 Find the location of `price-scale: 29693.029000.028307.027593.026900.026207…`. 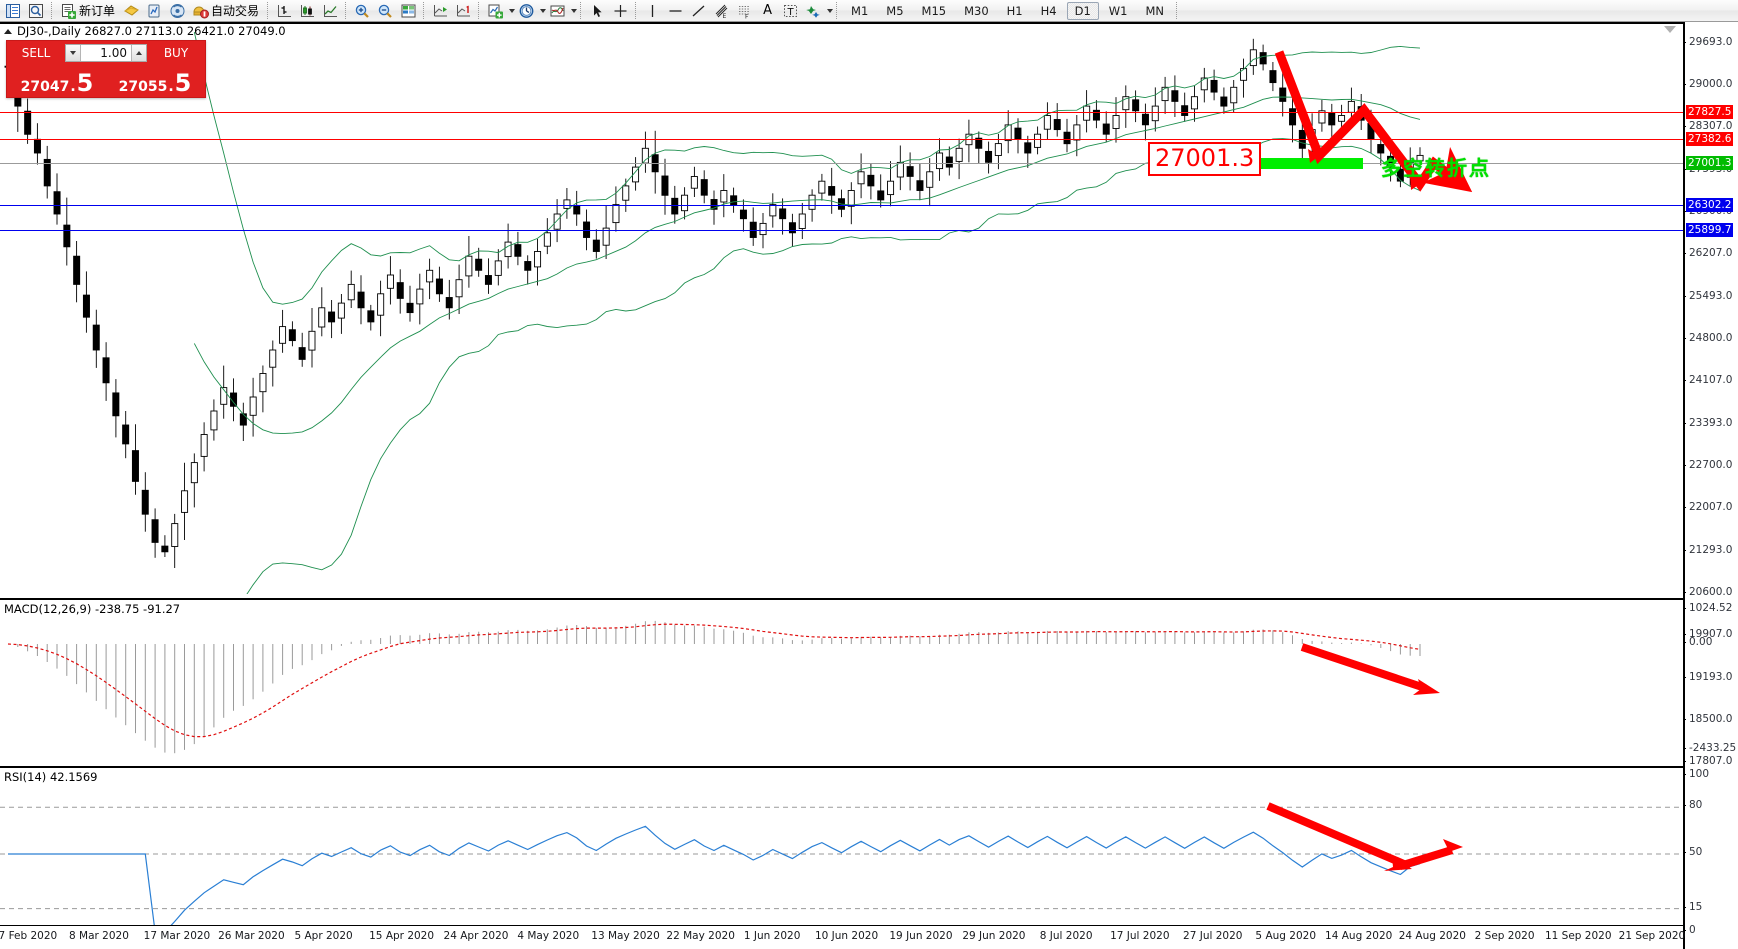

price-scale: 29693.029000.028307.027593.026900.026207… is located at coordinates (1710, 485).